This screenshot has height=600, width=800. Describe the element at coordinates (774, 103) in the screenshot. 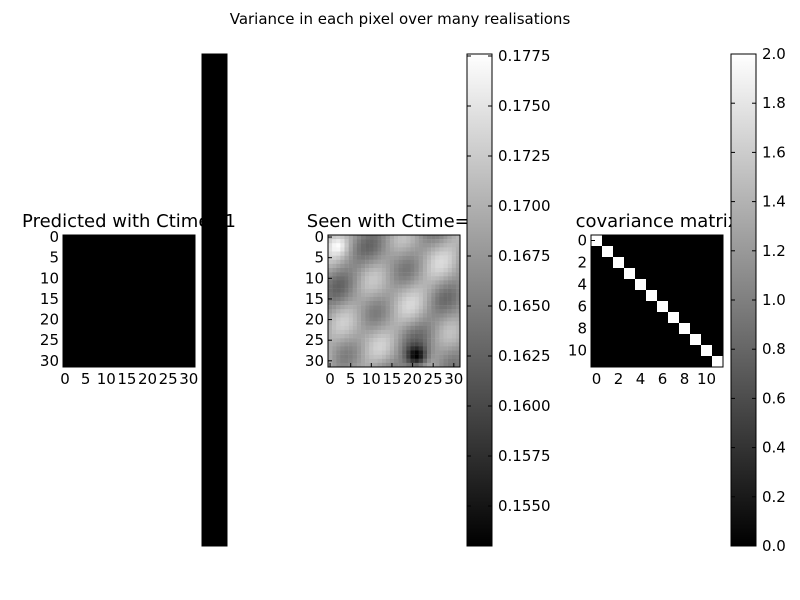

I see `colorbar-tick-label: 1.8` at that location.